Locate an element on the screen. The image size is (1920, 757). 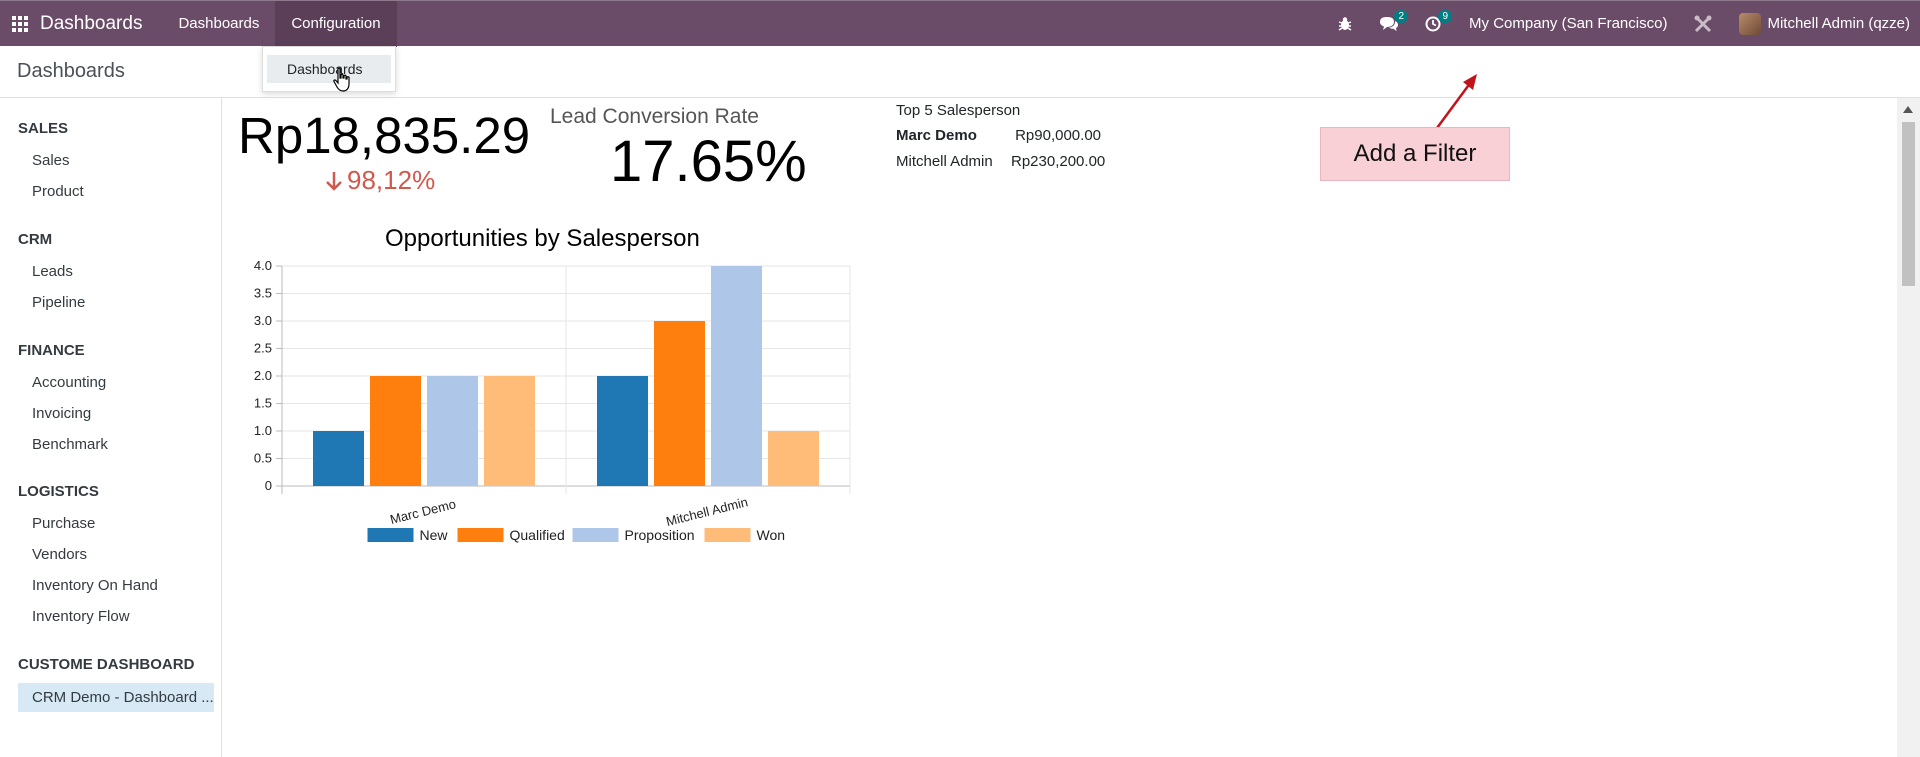
legend-label: New is located at coordinates (434, 535).